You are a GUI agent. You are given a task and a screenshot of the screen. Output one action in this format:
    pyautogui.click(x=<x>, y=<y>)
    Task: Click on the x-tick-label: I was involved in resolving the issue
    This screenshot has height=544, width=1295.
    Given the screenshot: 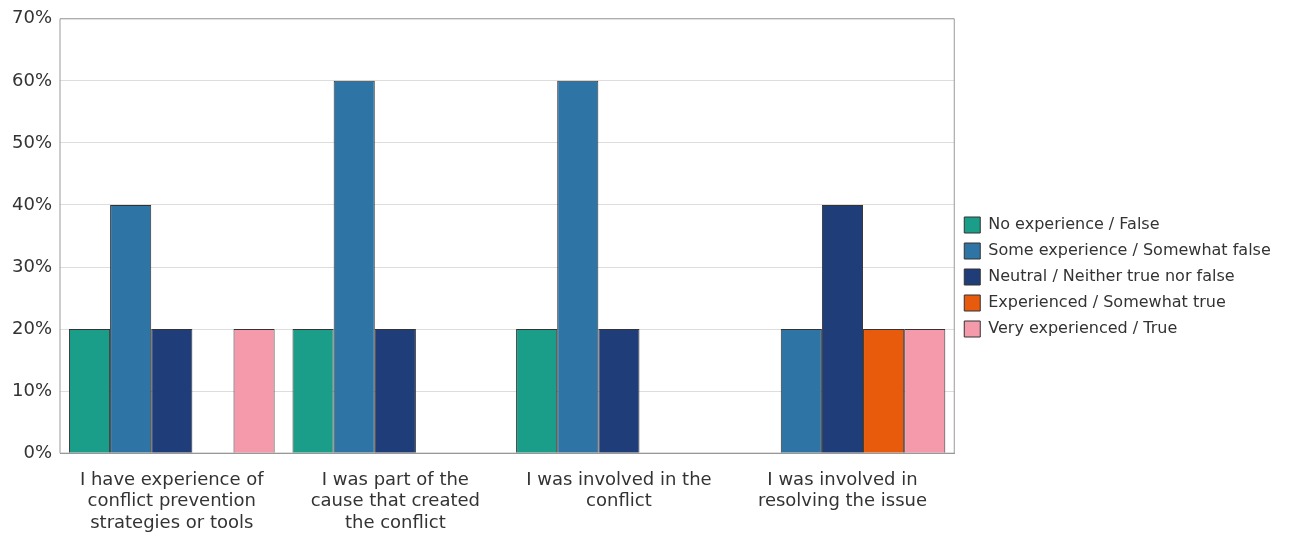 What is the action you would take?
    pyautogui.click(x=842, y=489)
    